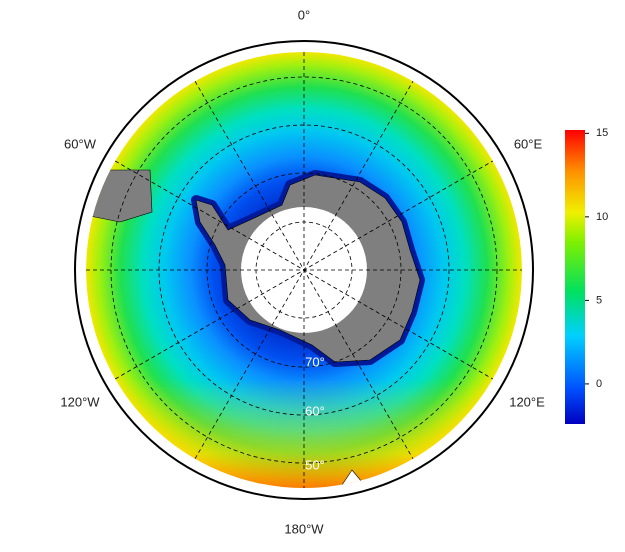 The height and width of the screenshot is (552, 625). Describe the element at coordinates (602, 217) in the screenshot. I see `colorbar-tick-label: 10` at that location.